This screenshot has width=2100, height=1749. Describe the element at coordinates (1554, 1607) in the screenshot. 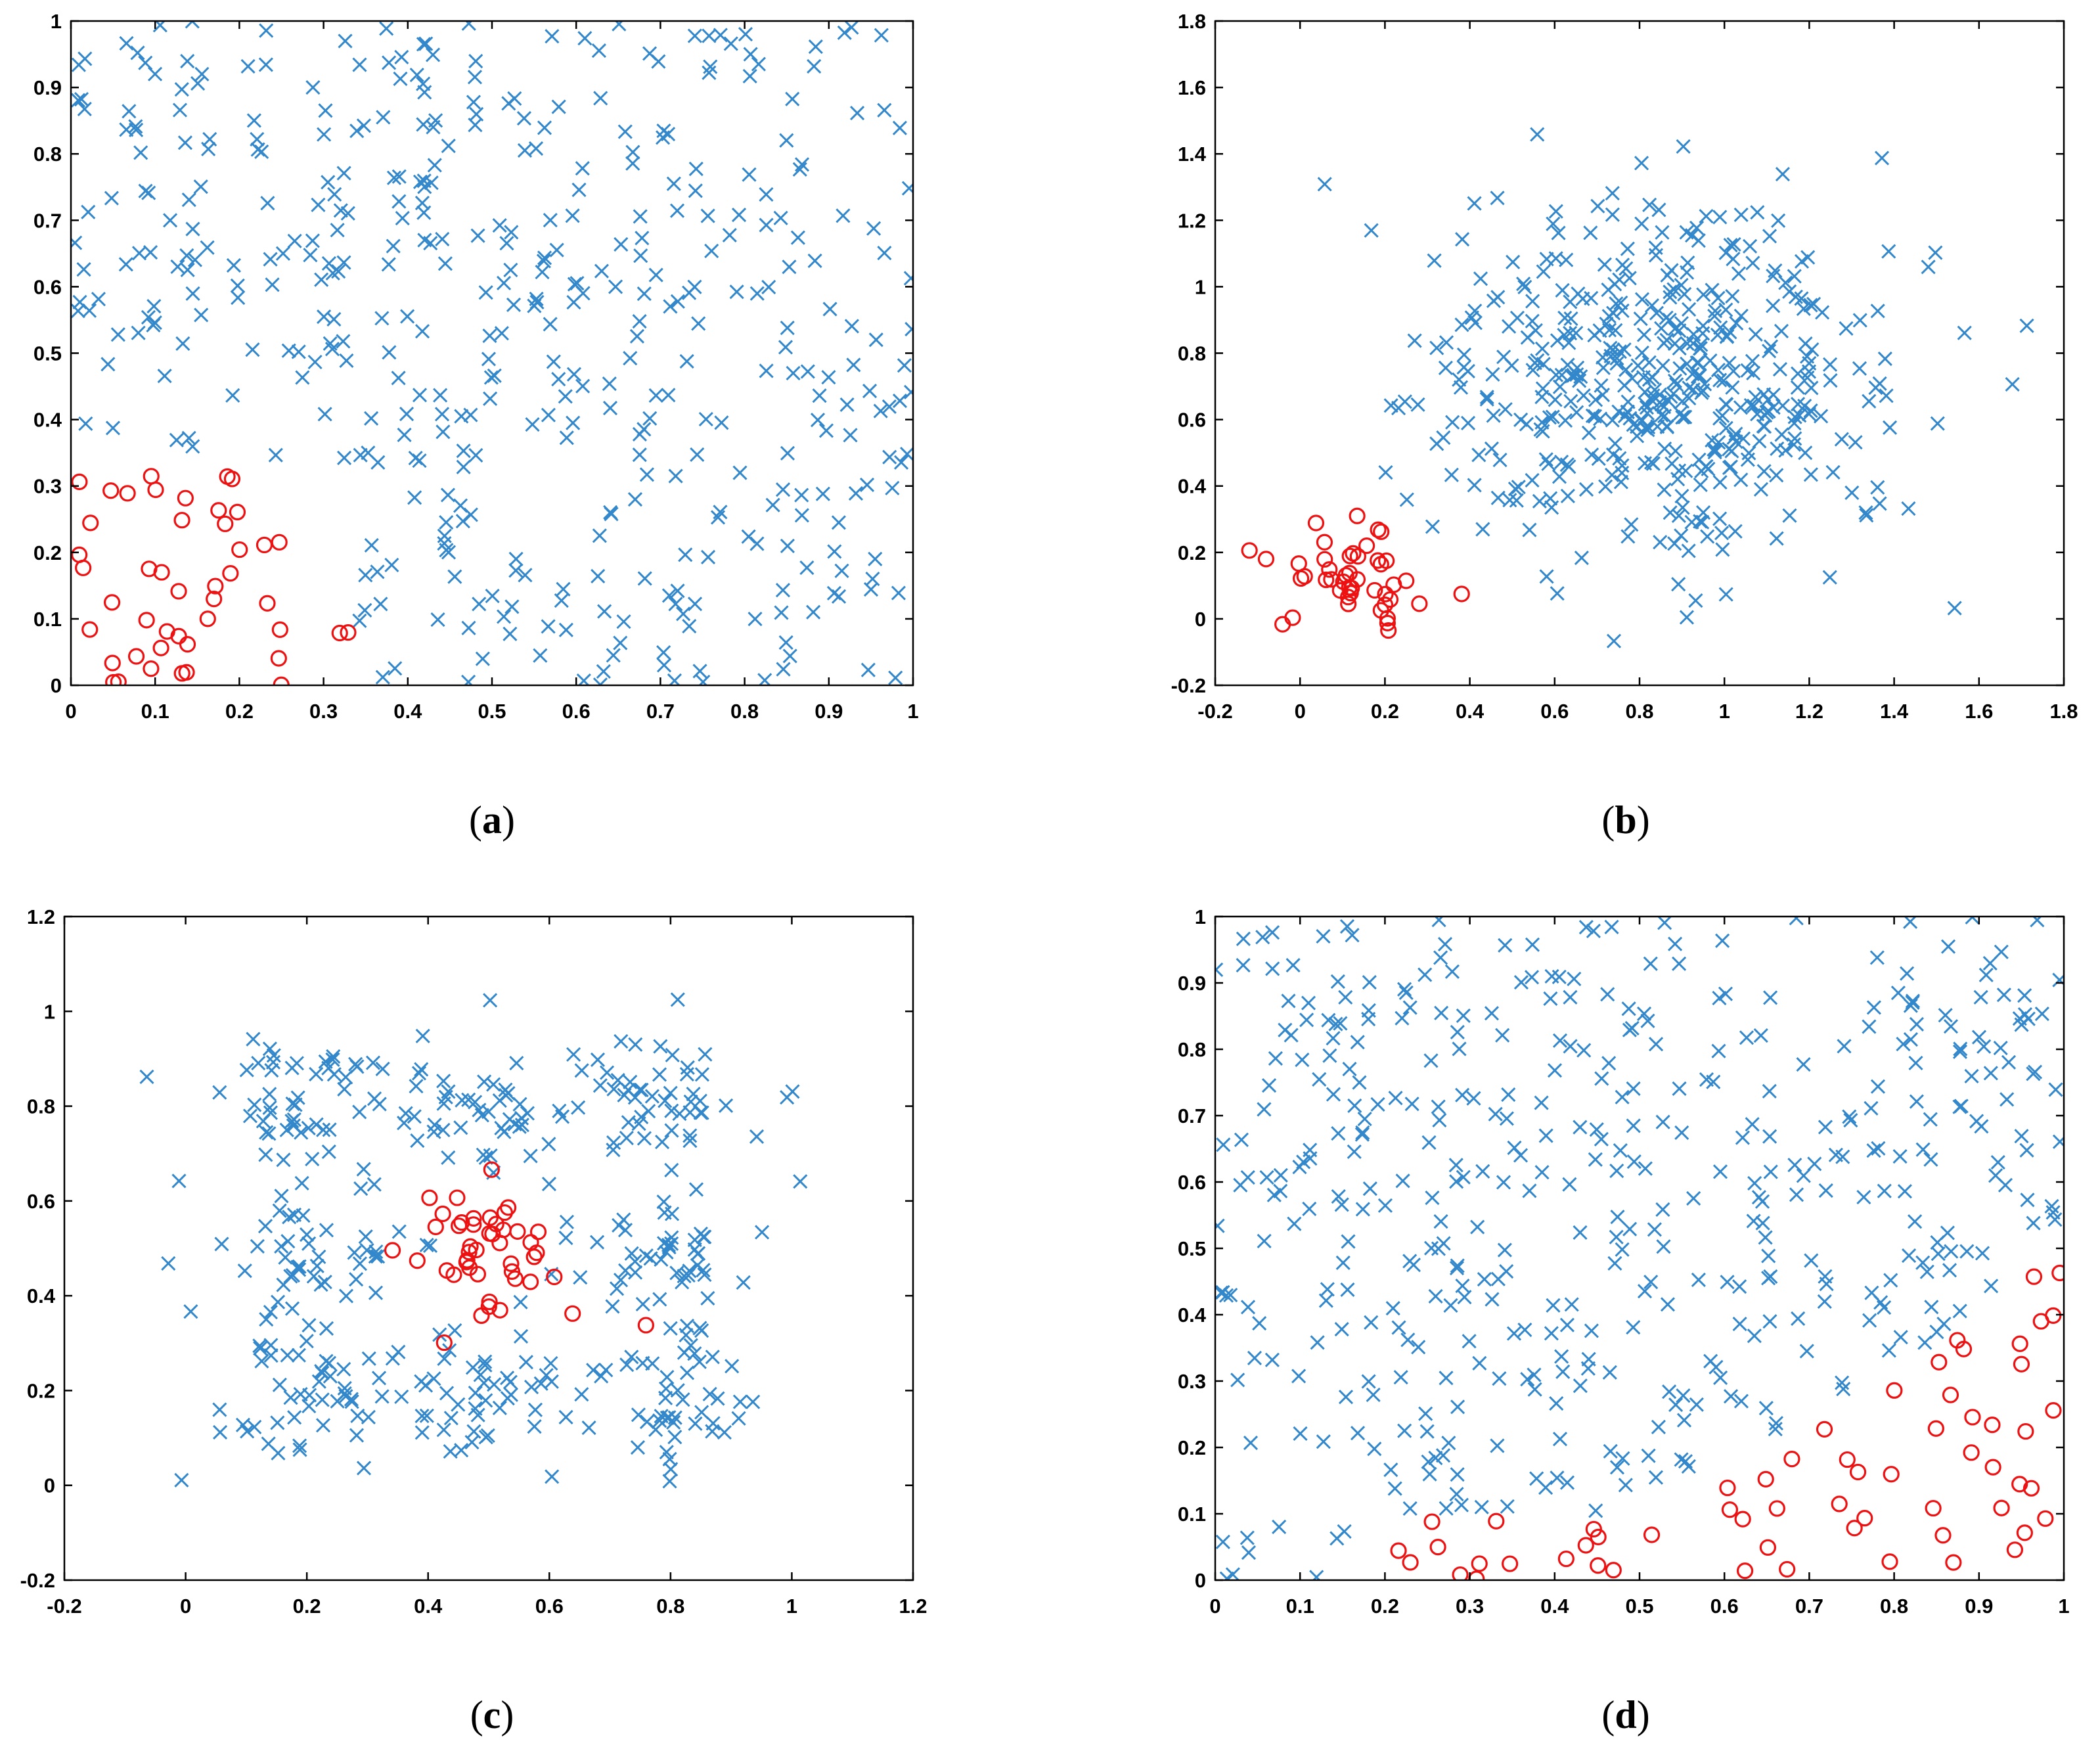

I see `x-tick-label: 0.4` at that location.